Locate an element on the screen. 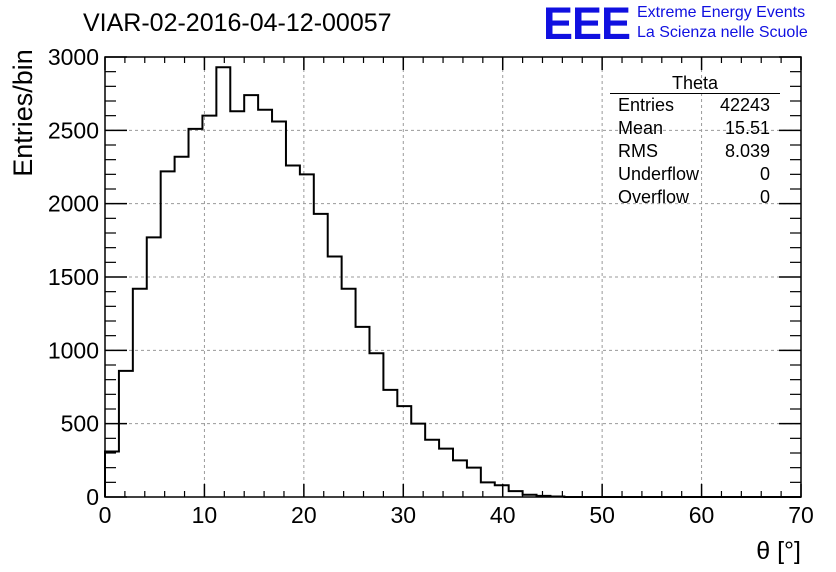  stats-label: Mean is located at coordinates (641, 128).